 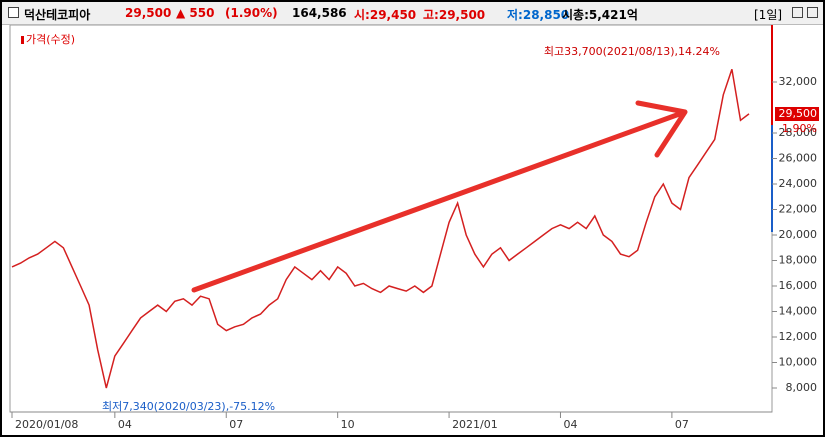 What do you see at coordinates (632, 51) in the screenshot?
I see `annotation-high: 최고33,700(2021/08/13),14.24%` at bounding box center [632, 51].